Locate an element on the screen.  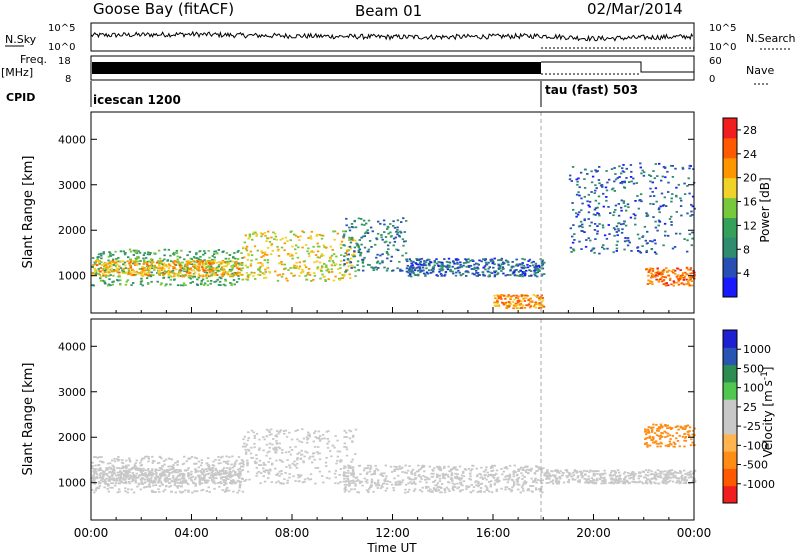
colorbar-tick-label: 4 is located at coordinates (746, 273).